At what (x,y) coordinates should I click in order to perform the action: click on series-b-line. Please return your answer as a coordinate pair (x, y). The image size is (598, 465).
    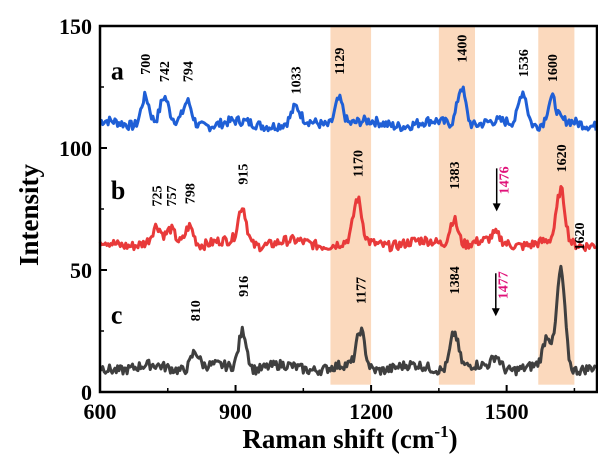
    Looking at the image, I should click on (347, 219).